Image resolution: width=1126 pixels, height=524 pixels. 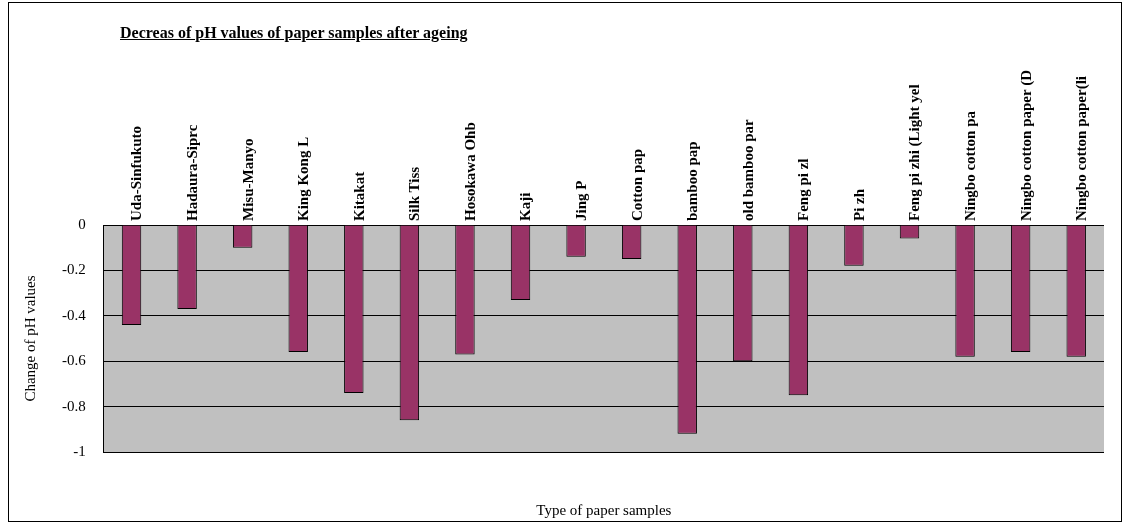 I want to click on x-tick-label: Jing P, so click(x=580, y=200).